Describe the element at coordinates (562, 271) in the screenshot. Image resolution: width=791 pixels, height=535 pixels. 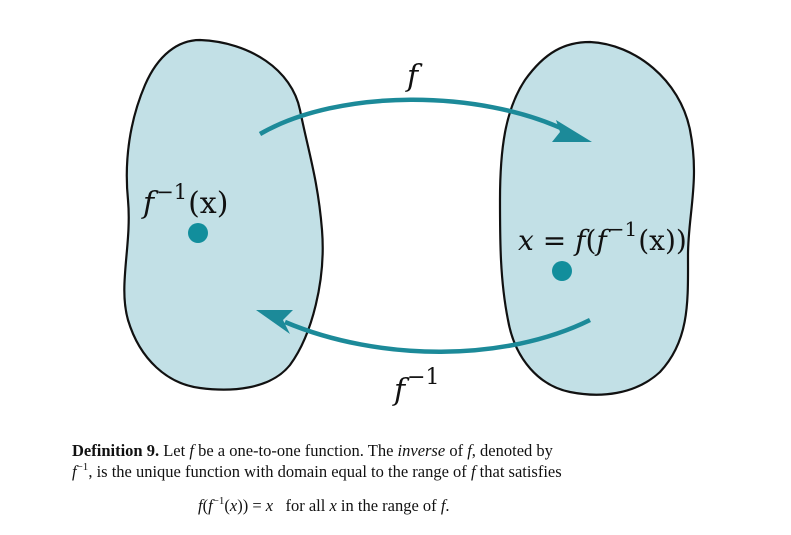
I see `right-point` at that location.